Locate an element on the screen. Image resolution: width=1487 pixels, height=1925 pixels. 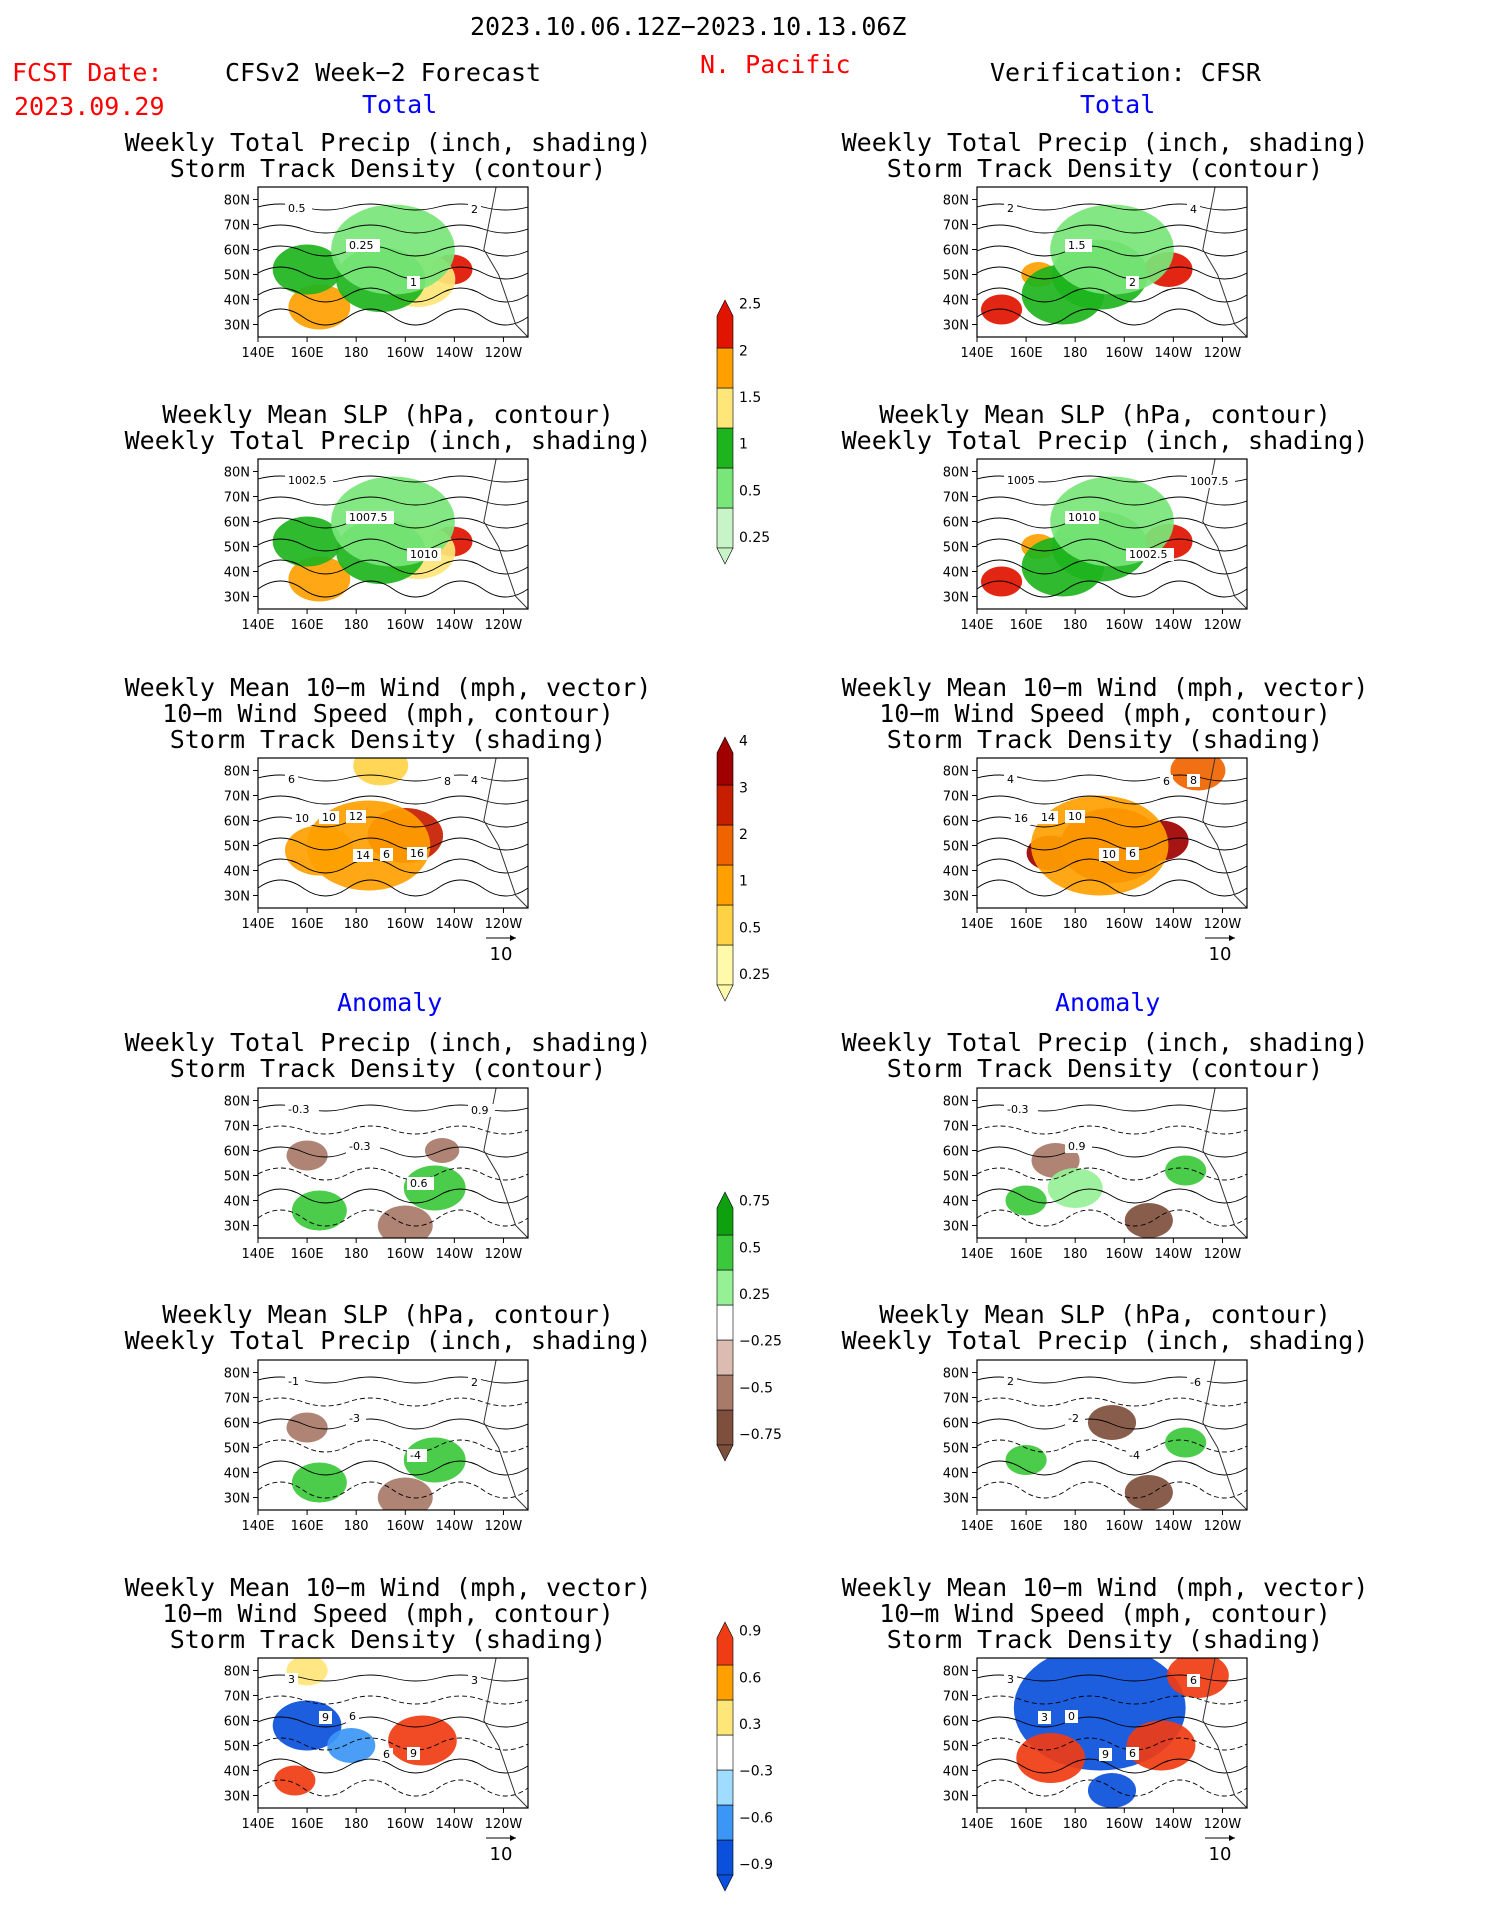
contour-label: 14 is located at coordinates (1048, 817).